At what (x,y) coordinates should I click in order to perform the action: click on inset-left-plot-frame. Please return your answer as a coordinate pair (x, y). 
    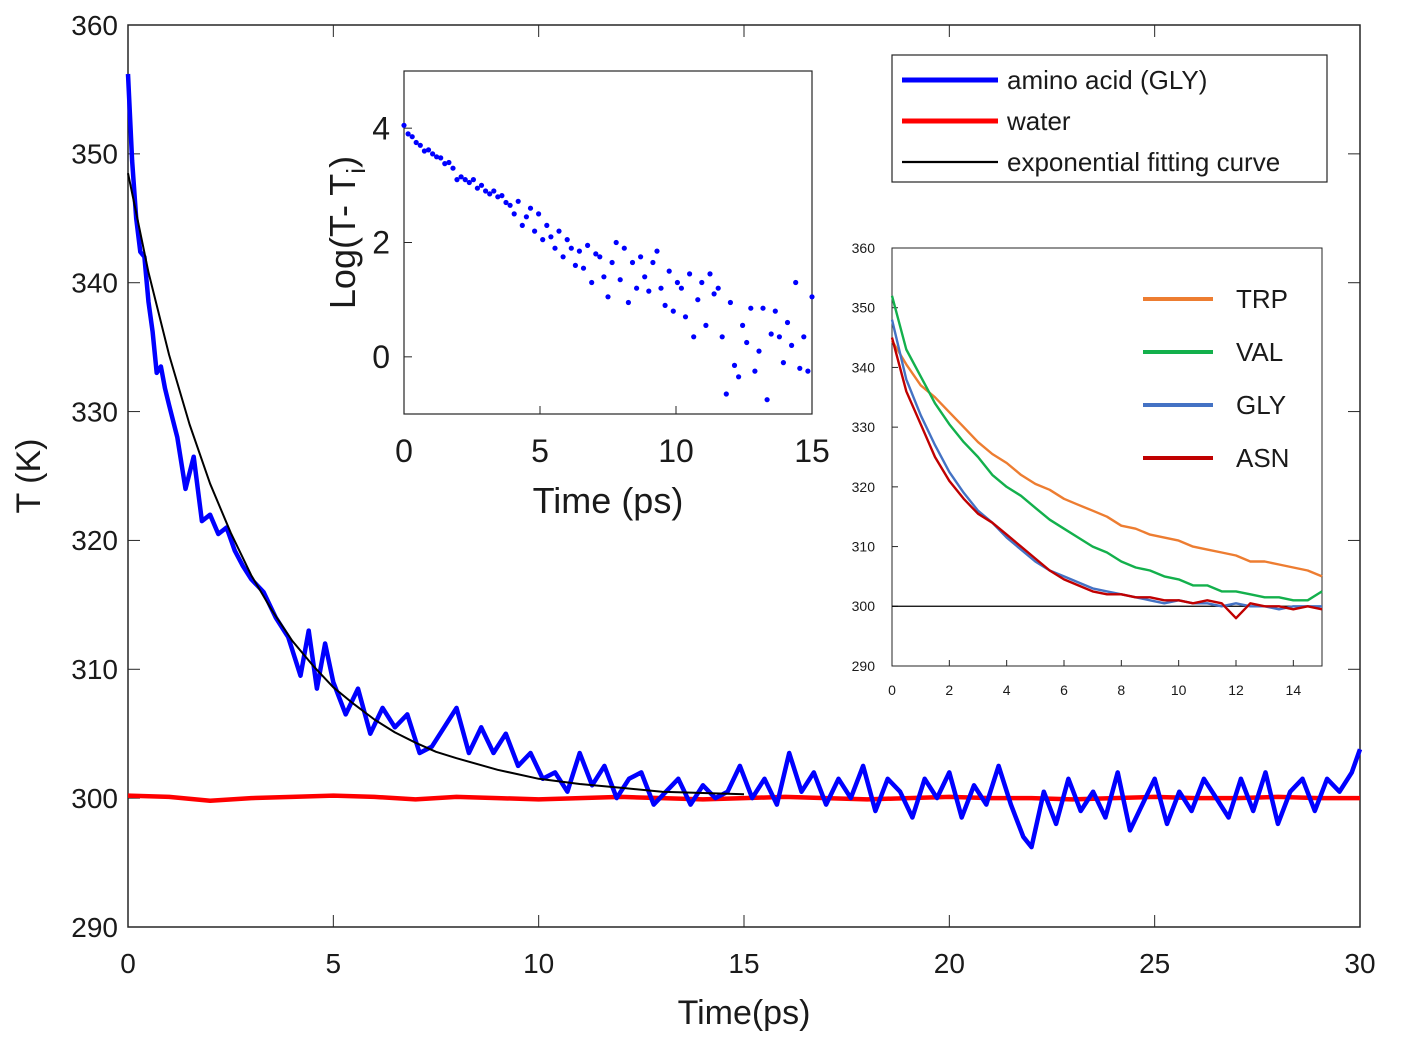
    Looking at the image, I should click on (608, 242).